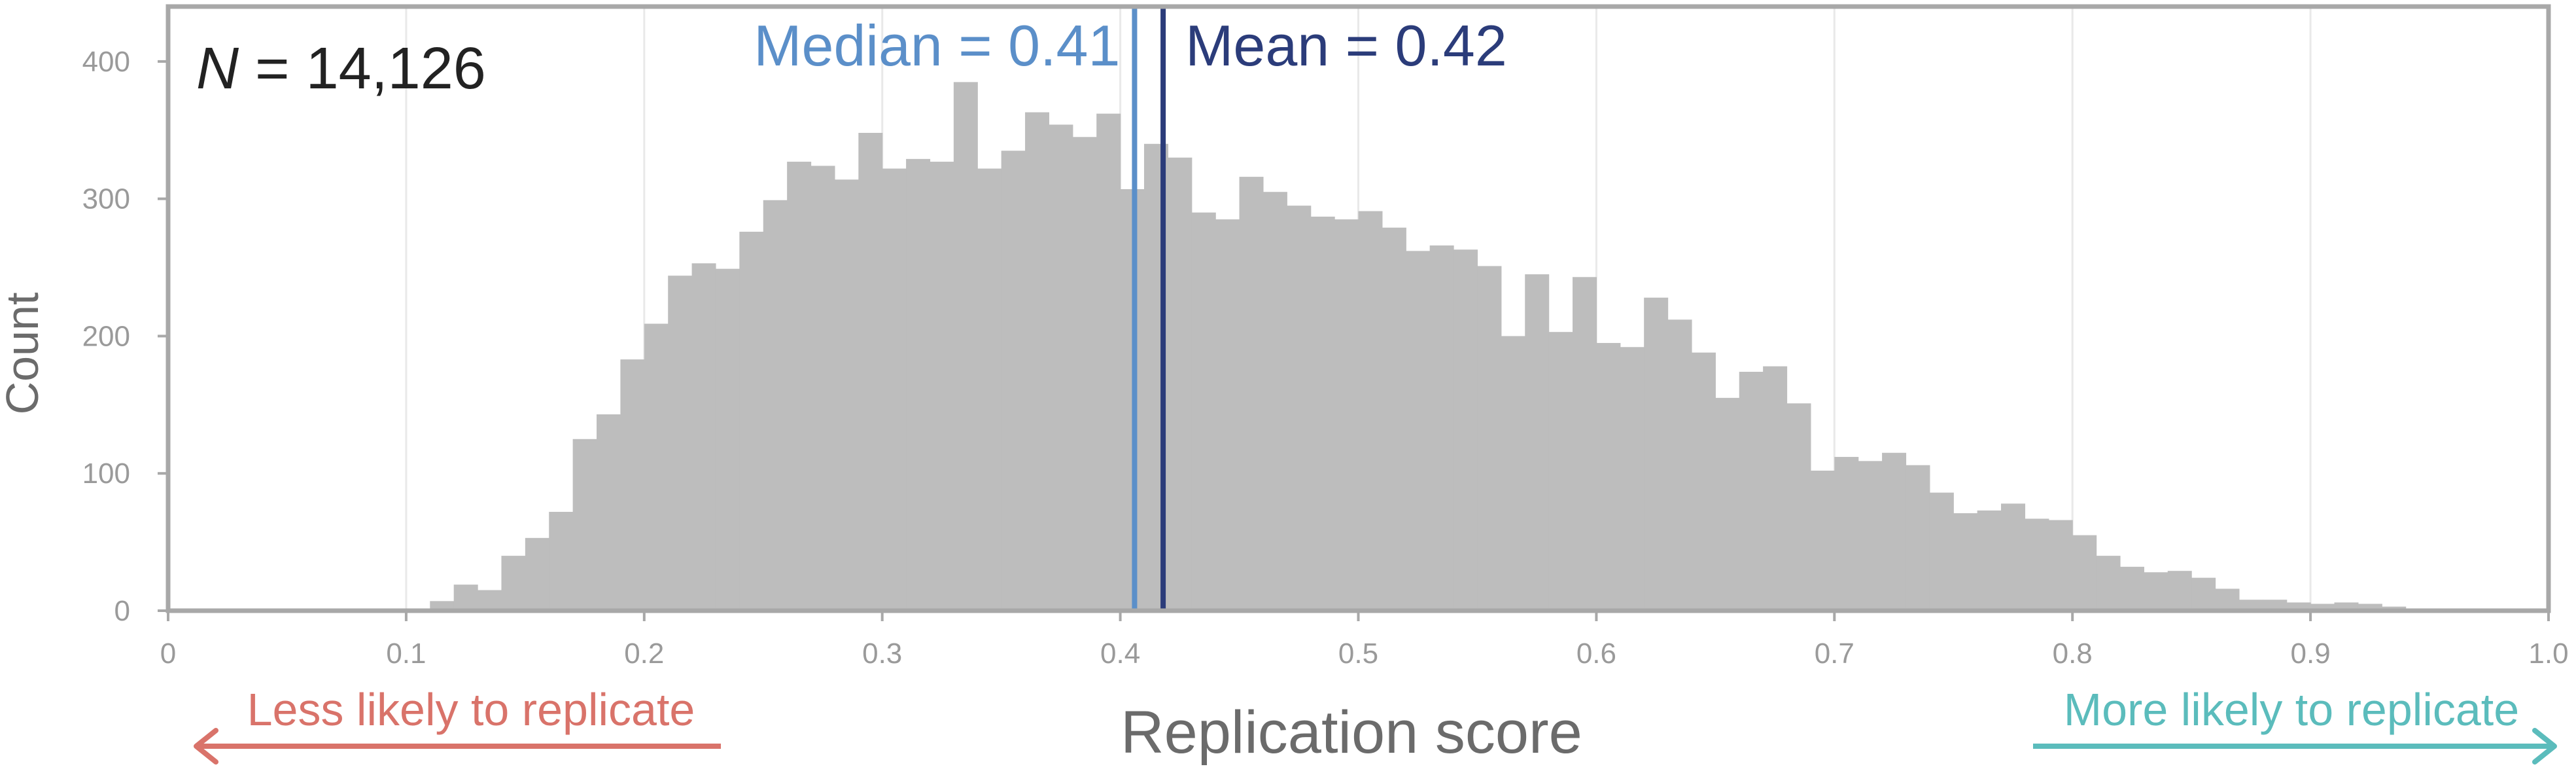 The image size is (2576, 775). Describe the element at coordinates (644, 654) in the screenshot. I see `x-tick-label: 0.2` at that location.